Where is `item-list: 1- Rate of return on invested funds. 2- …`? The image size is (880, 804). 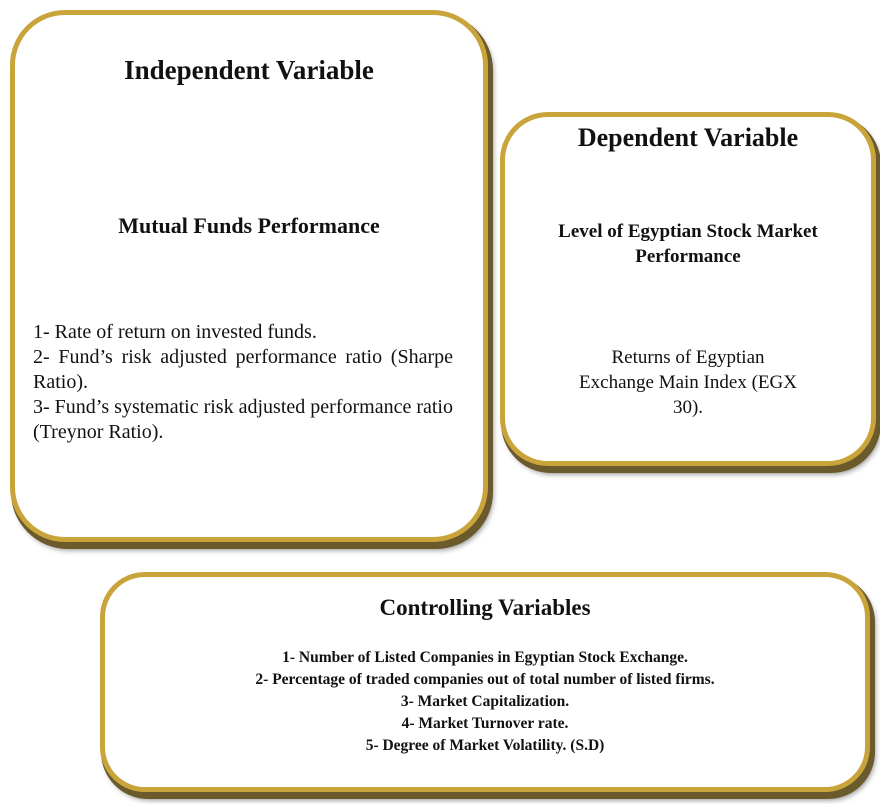
item-list: 1- Rate of return on invested funds. 2- … is located at coordinates (243, 382).